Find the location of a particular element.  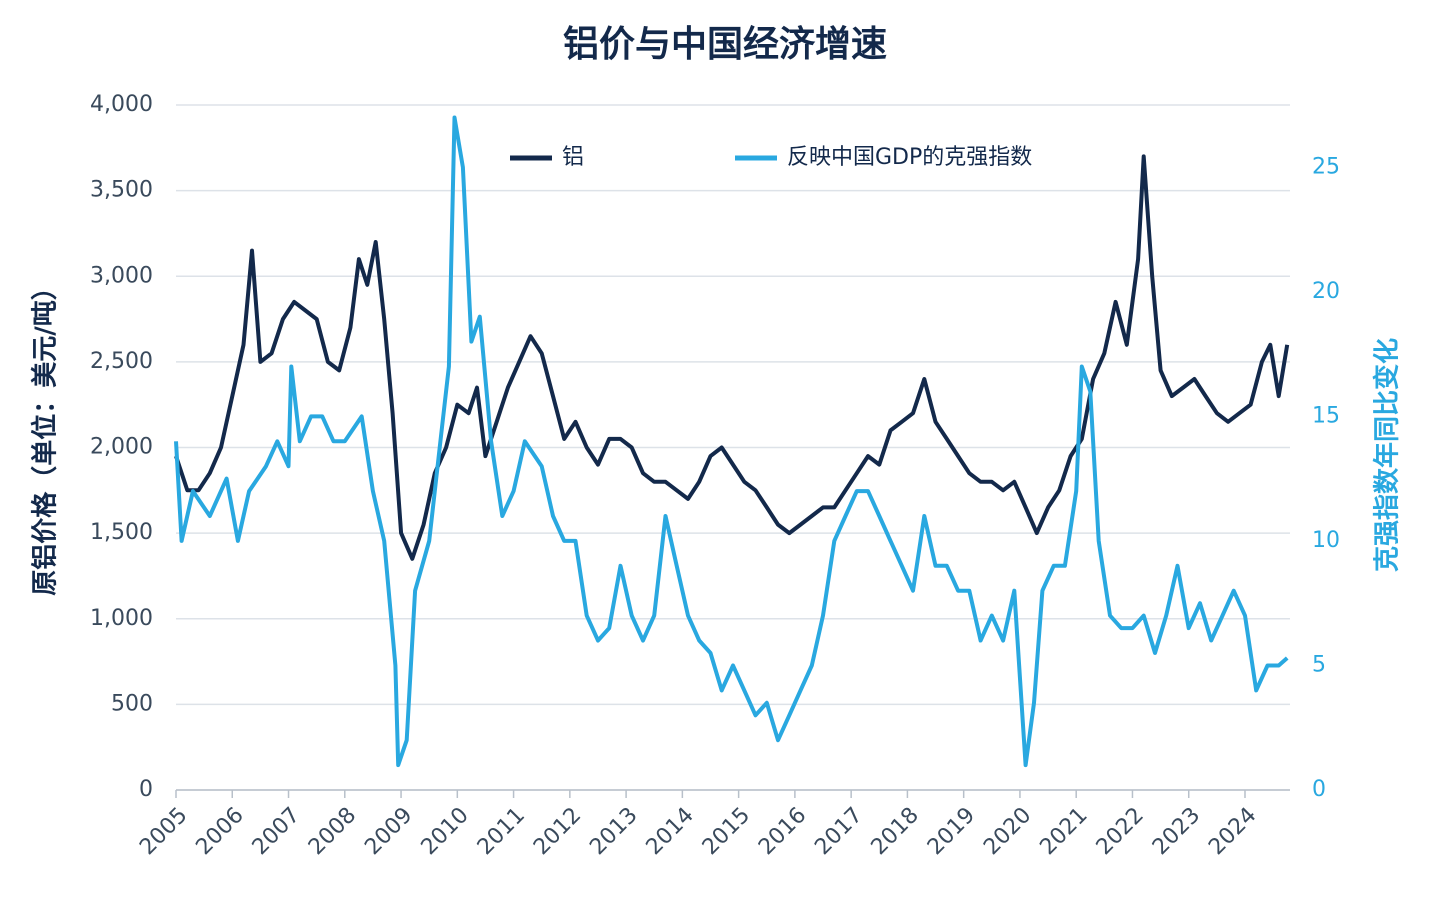

x-tick-label: 2015 is located at coordinates (726, 831).